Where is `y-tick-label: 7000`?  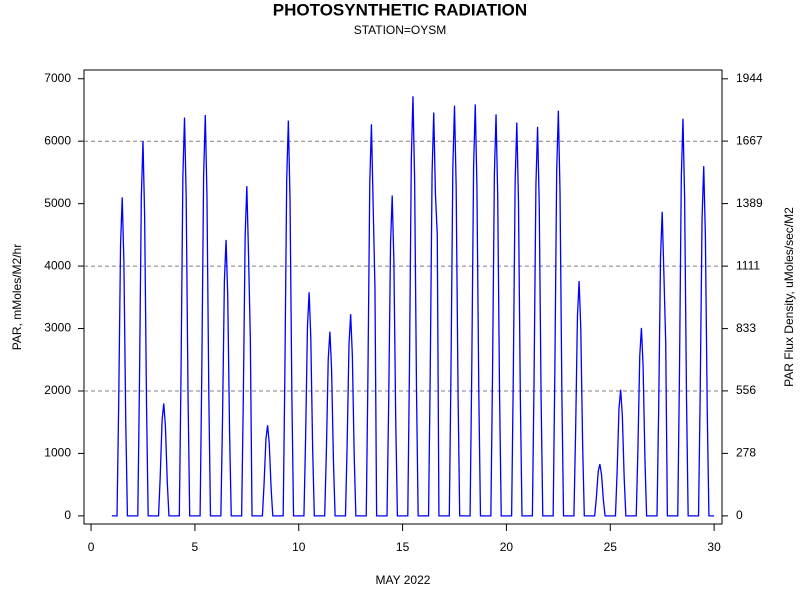
y-tick-label: 7000 is located at coordinates (57, 78).